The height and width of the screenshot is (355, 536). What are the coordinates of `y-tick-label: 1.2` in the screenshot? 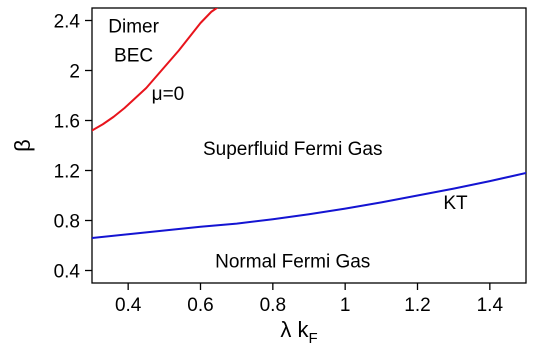 It's located at (67, 172).